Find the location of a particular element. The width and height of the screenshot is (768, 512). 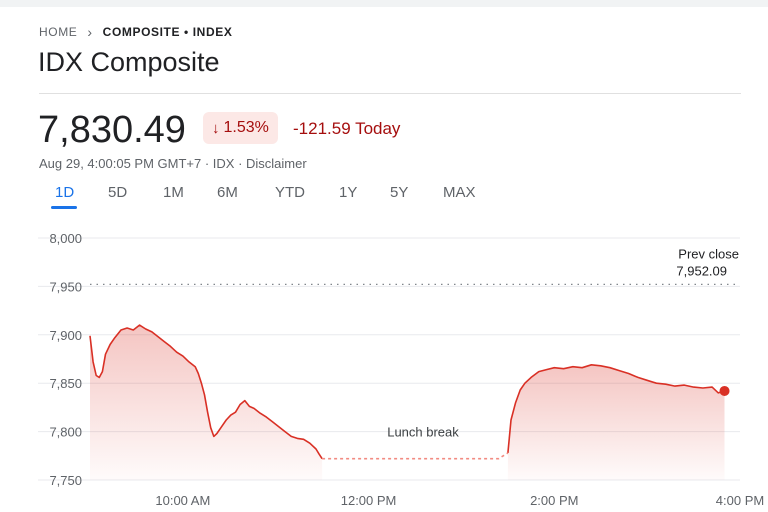

tab-1d: 1D is located at coordinates (65, 192).